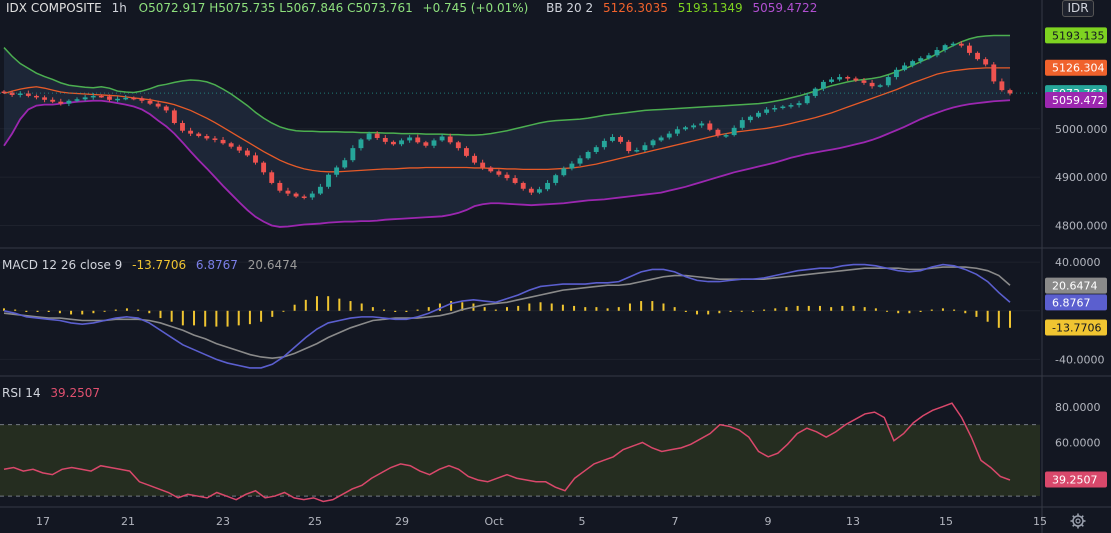 This screenshot has width=1111, height=533. What do you see at coordinates (21, 393) in the screenshot?
I see `rsi-label: RSI 14` at bounding box center [21, 393].